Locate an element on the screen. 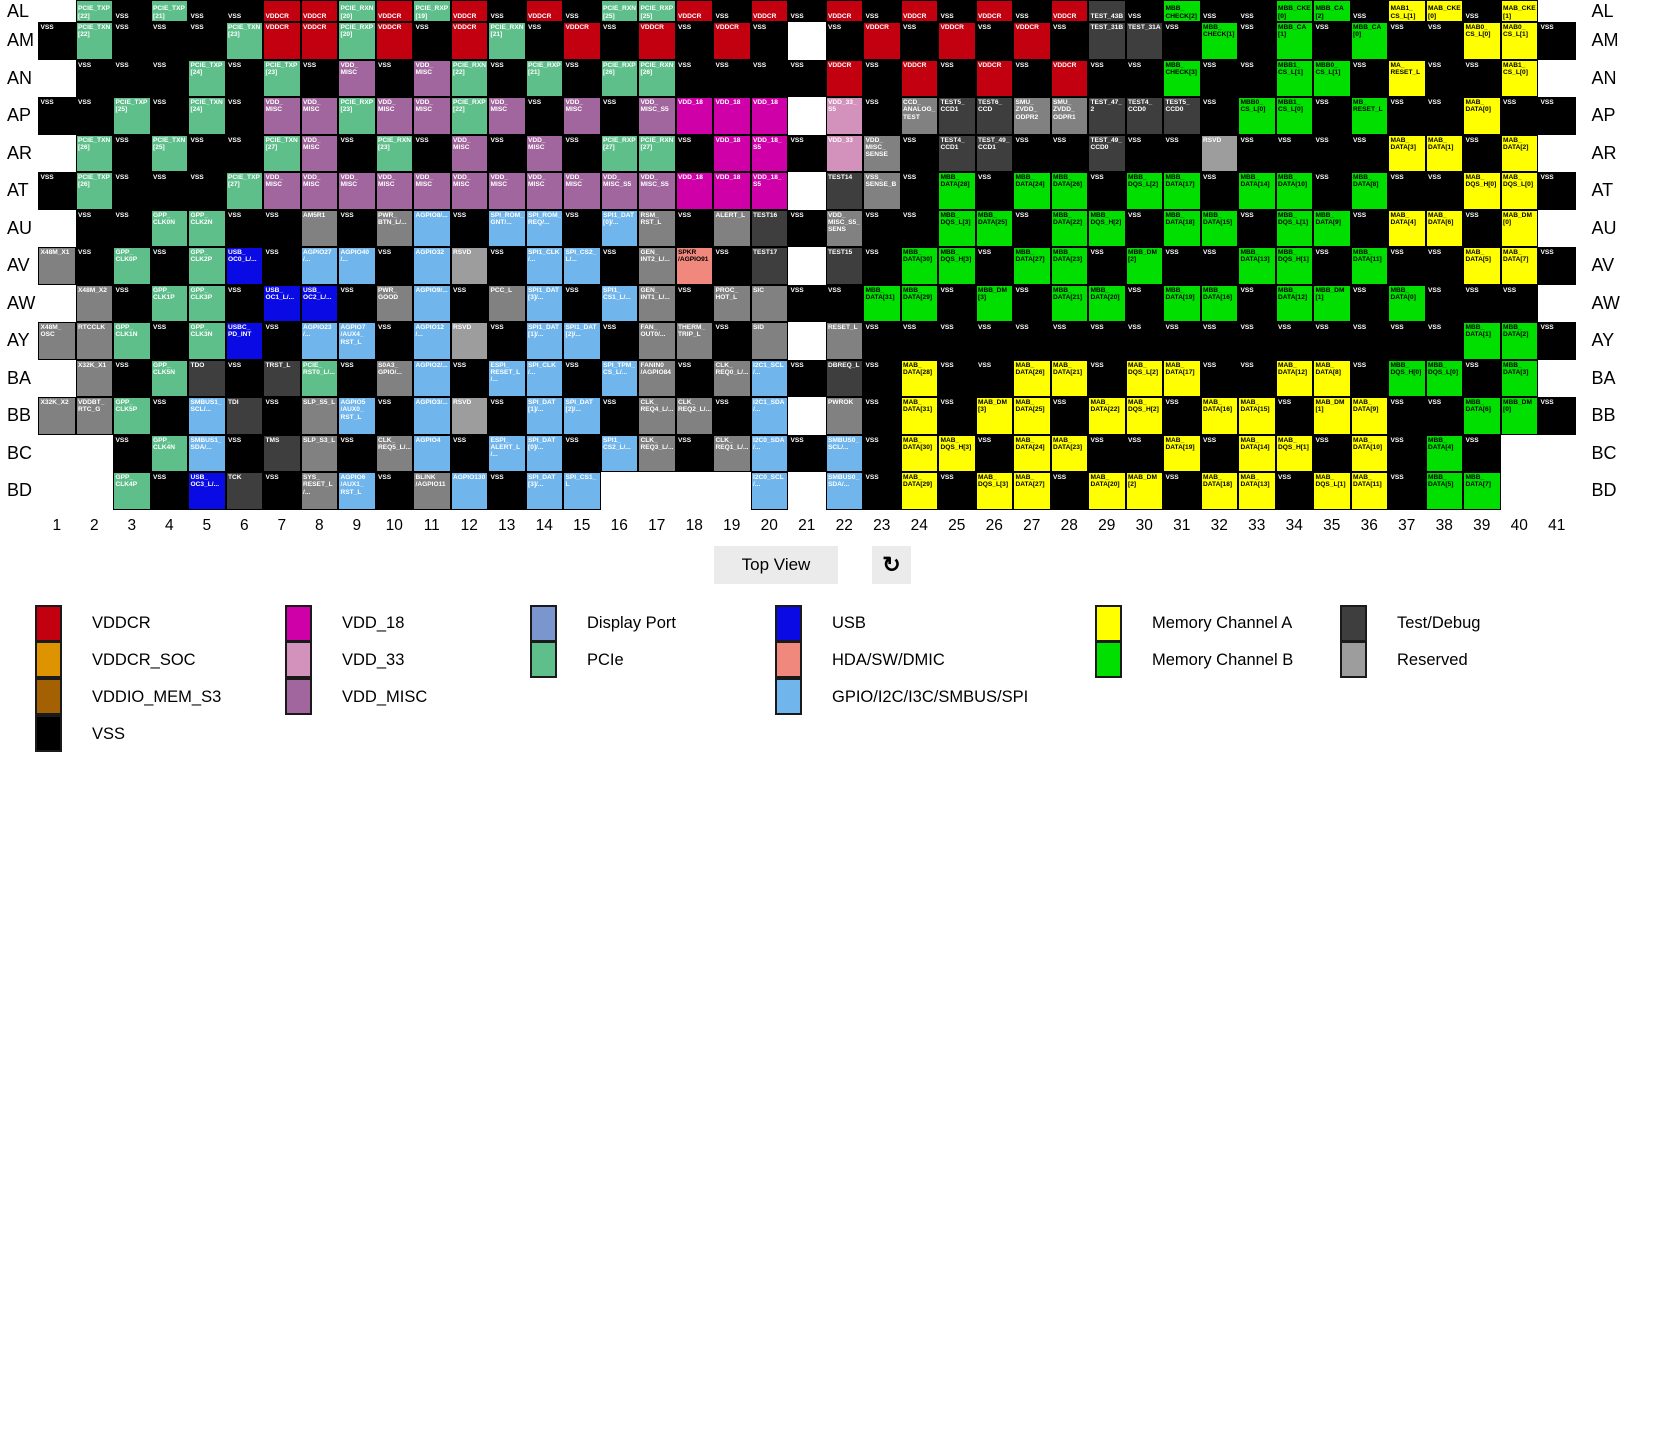 The width and height of the screenshot is (1680, 1456). row-label-right: AY is located at coordinates (1603, 340).